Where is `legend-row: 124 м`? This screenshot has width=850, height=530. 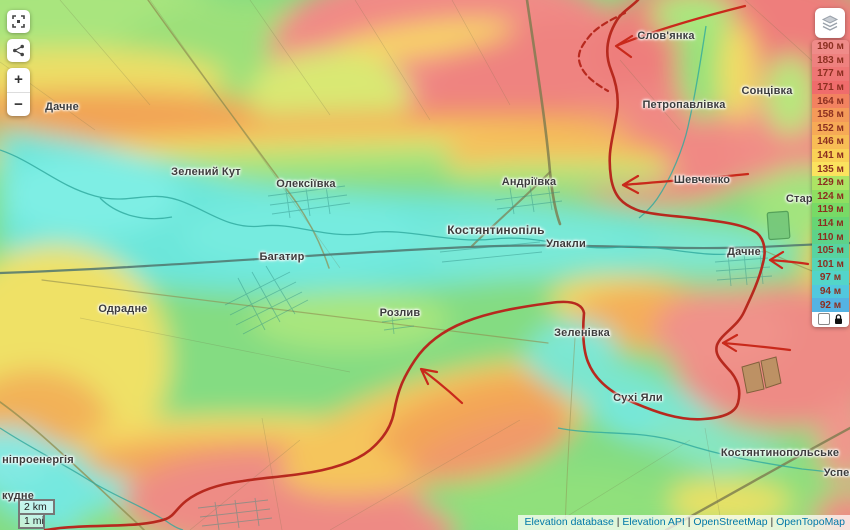 legend-row: 124 м is located at coordinates (830, 196).